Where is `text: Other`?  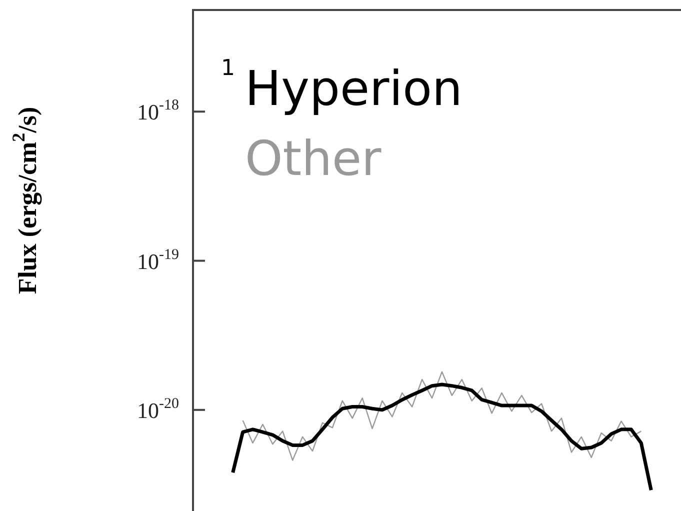 text: Other is located at coordinates (313, 159).